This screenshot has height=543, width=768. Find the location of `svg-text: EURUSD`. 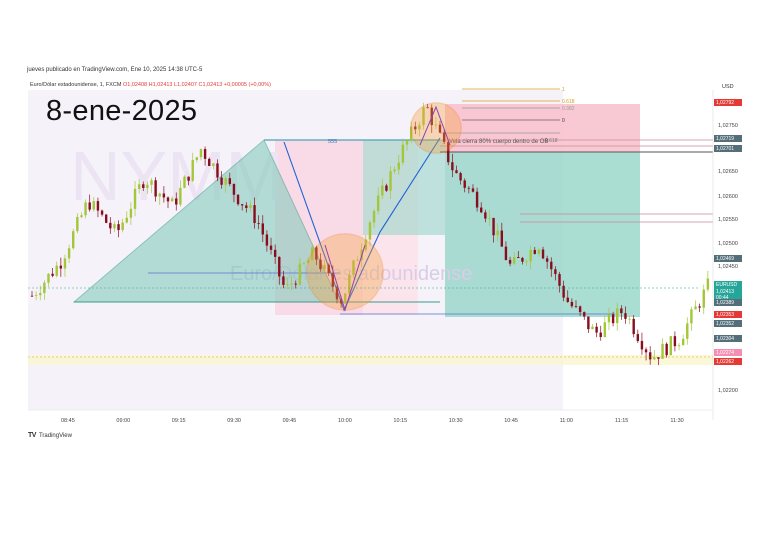

svg-text: EURUSD is located at coordinates (727, 285).